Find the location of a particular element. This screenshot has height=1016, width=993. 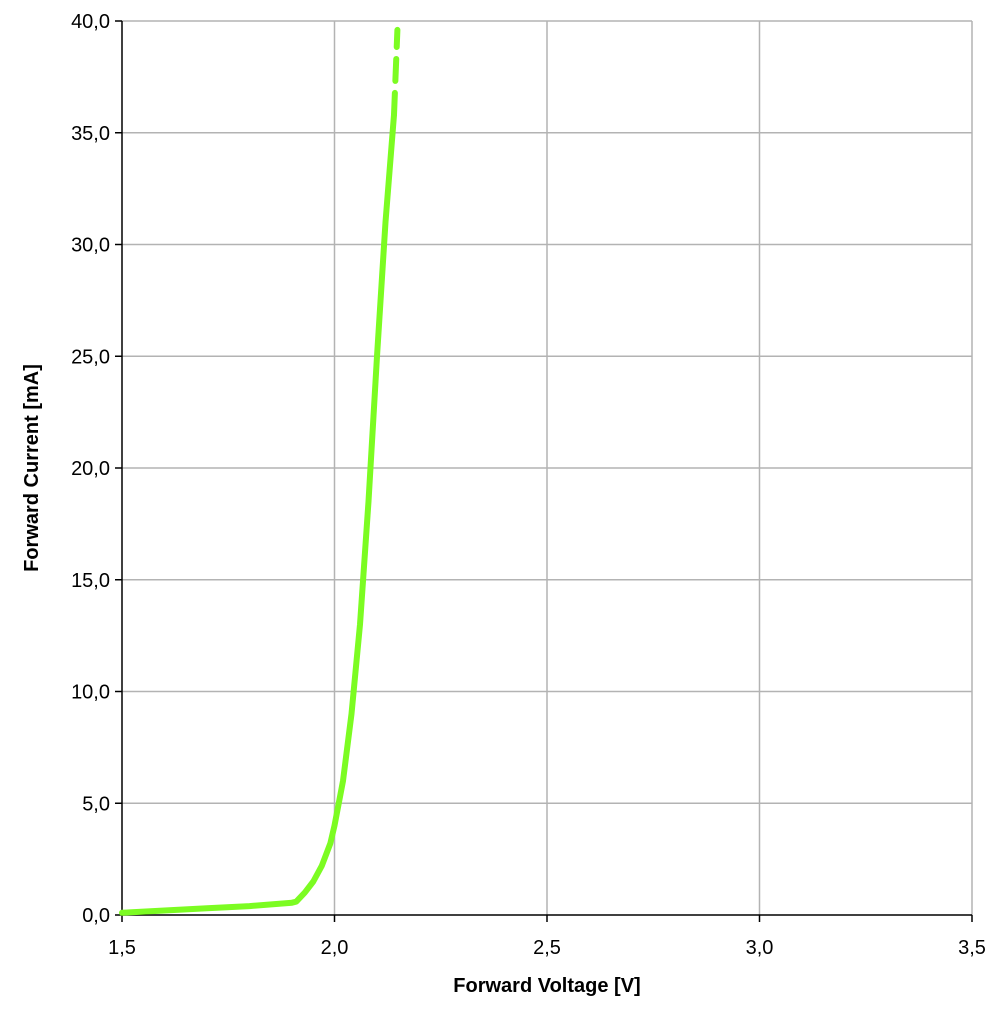

forward-current-curve-dashed is located at coordinates (396, 72).